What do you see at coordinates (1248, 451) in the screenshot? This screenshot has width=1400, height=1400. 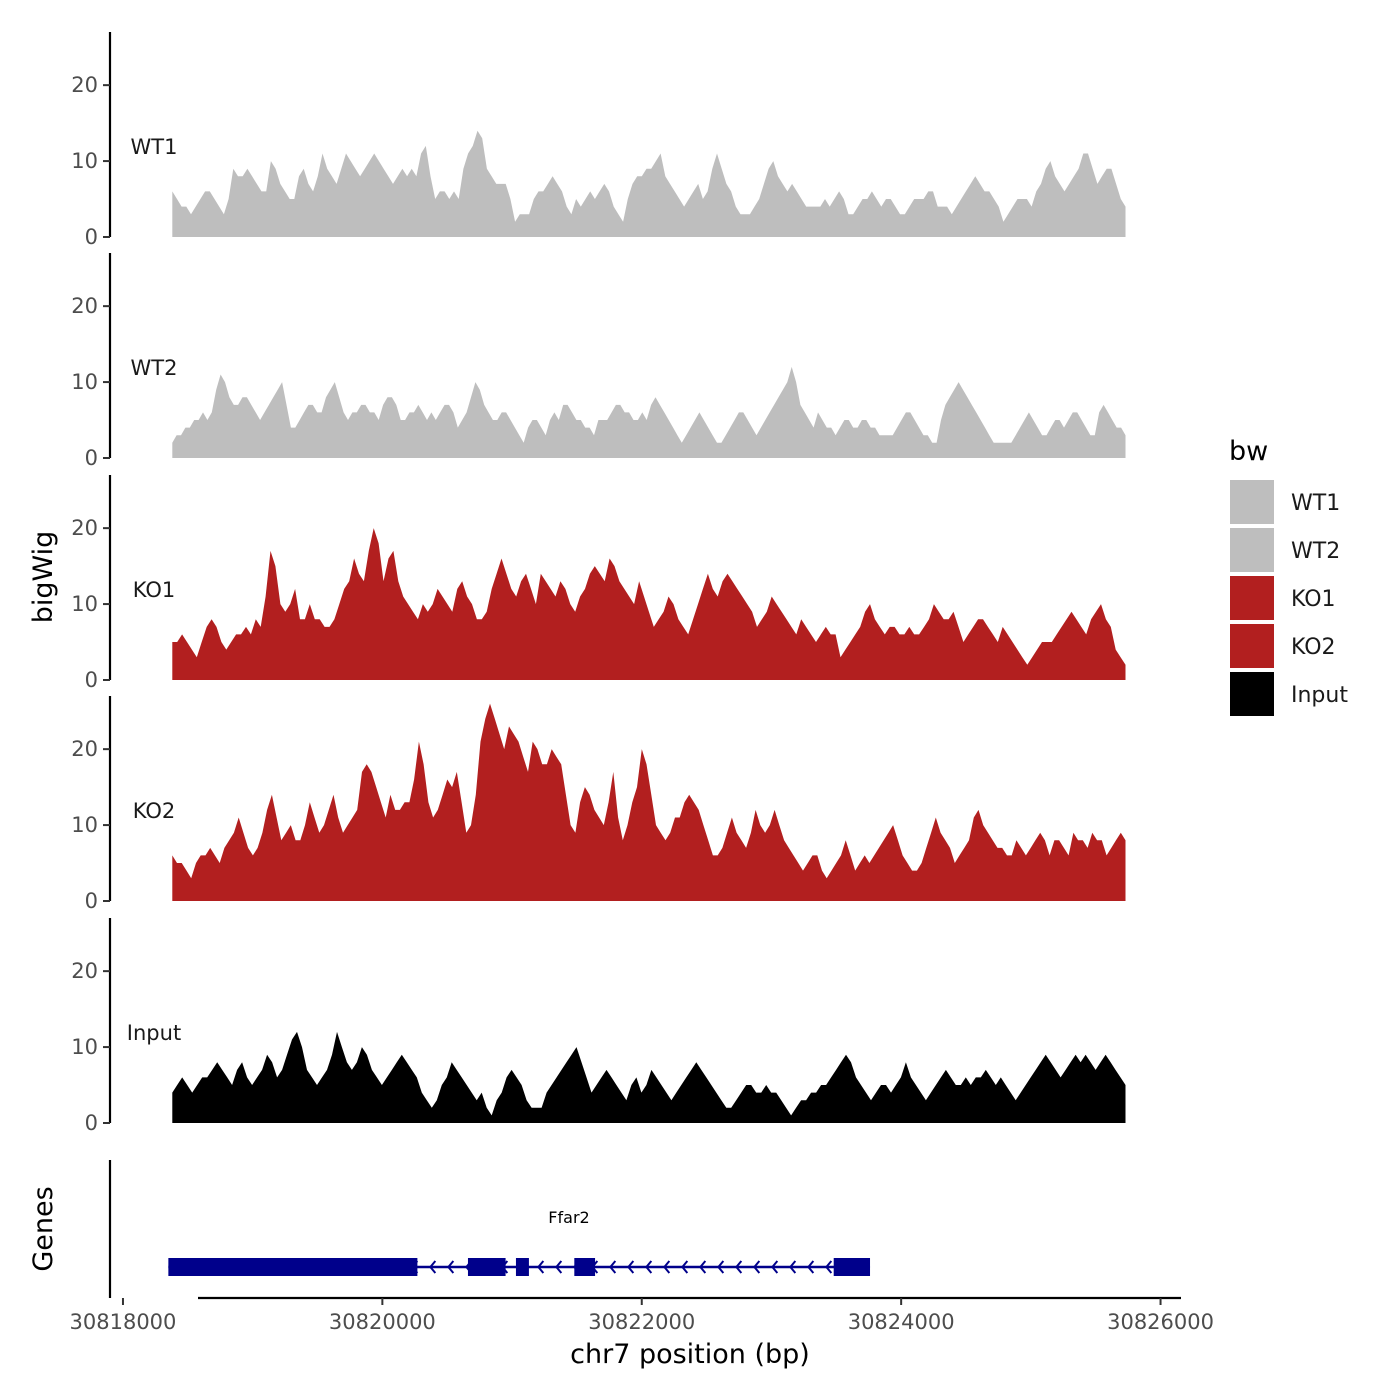 I see `legend-title: bw` at bounding box center [1248, 451].